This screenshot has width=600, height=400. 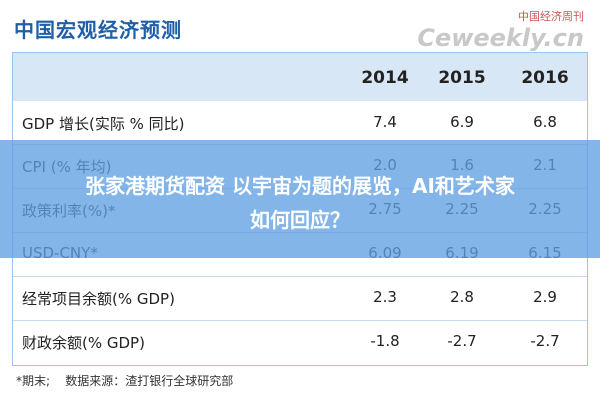 What do you see at coordinates (300, 77) in the screenshot?
I see `table-header` at bounding box center [300, 77].